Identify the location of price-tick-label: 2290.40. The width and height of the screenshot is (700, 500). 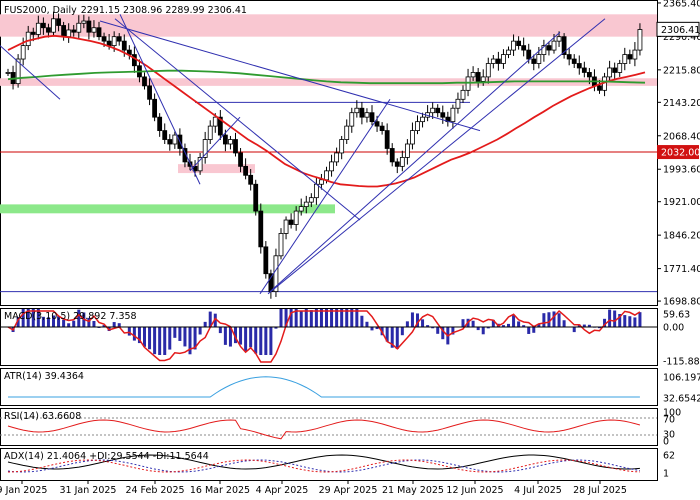
(681, 37).